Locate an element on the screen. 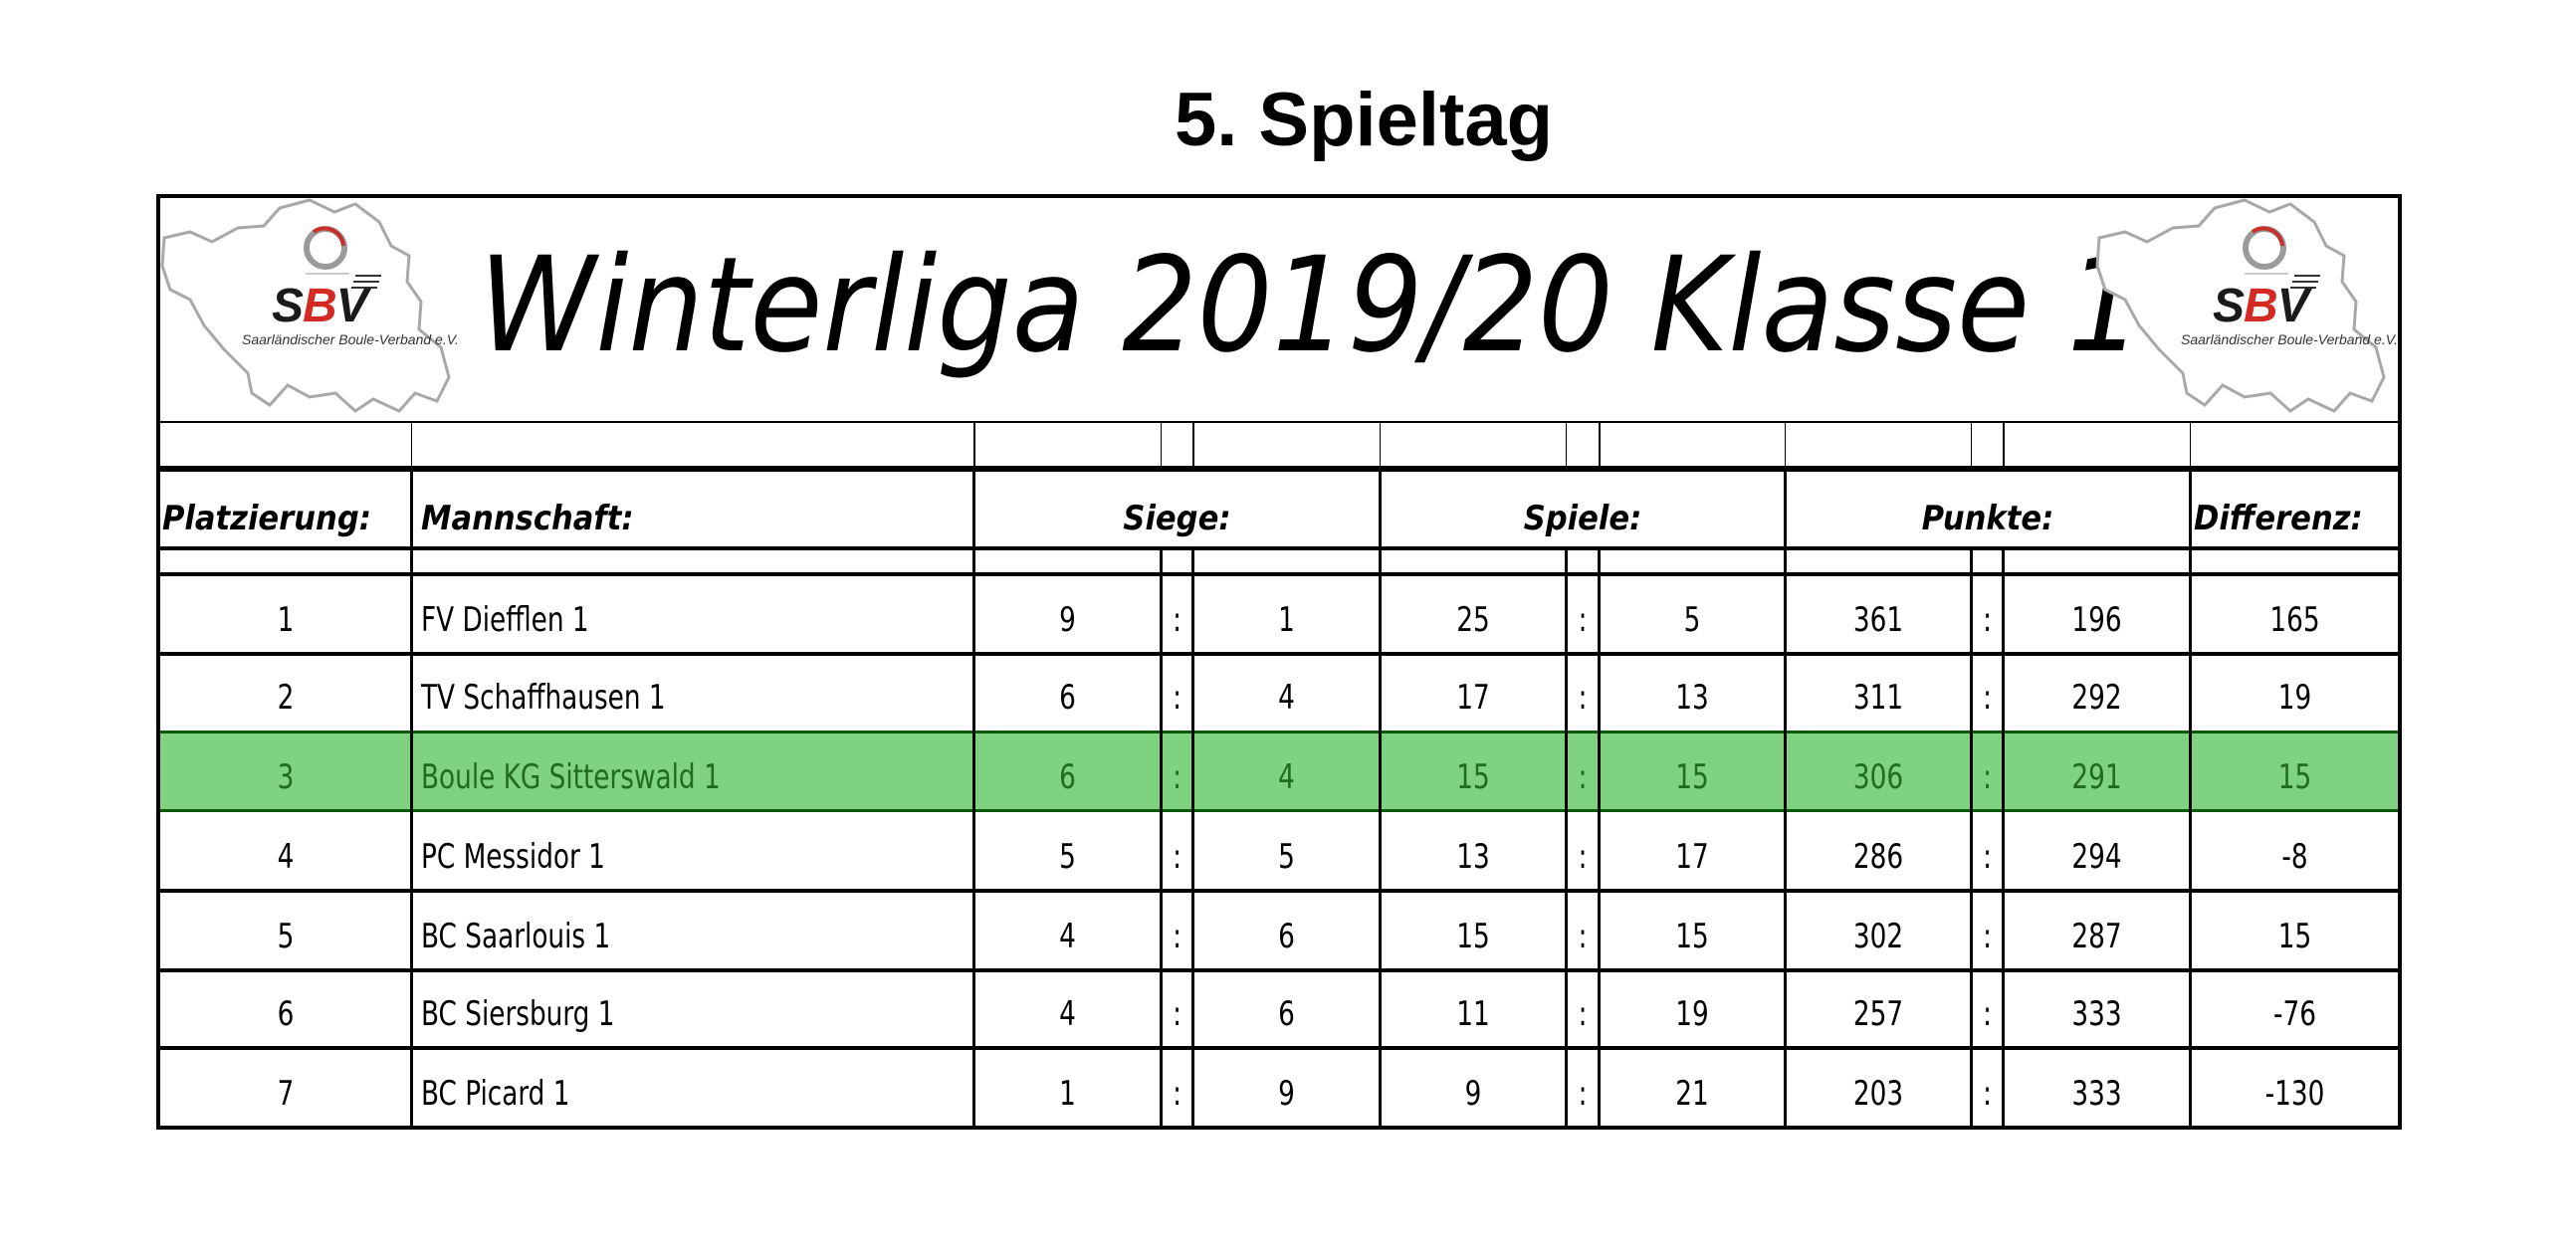 This screenshot has width=2576, height=1254. diff-cell: -76 is located at coordinates (2294, 1014).